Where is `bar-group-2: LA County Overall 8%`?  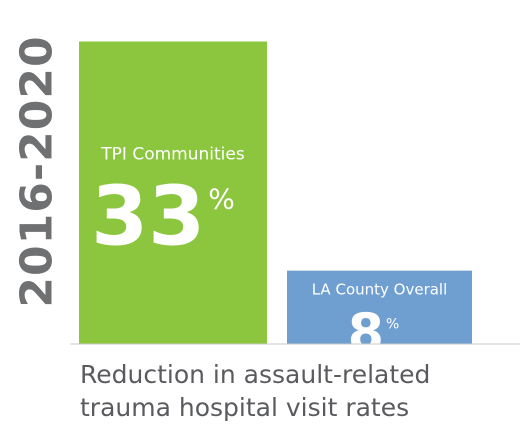
bar-group-2: LA County Overall 8% is located at coordinates (379, 317).